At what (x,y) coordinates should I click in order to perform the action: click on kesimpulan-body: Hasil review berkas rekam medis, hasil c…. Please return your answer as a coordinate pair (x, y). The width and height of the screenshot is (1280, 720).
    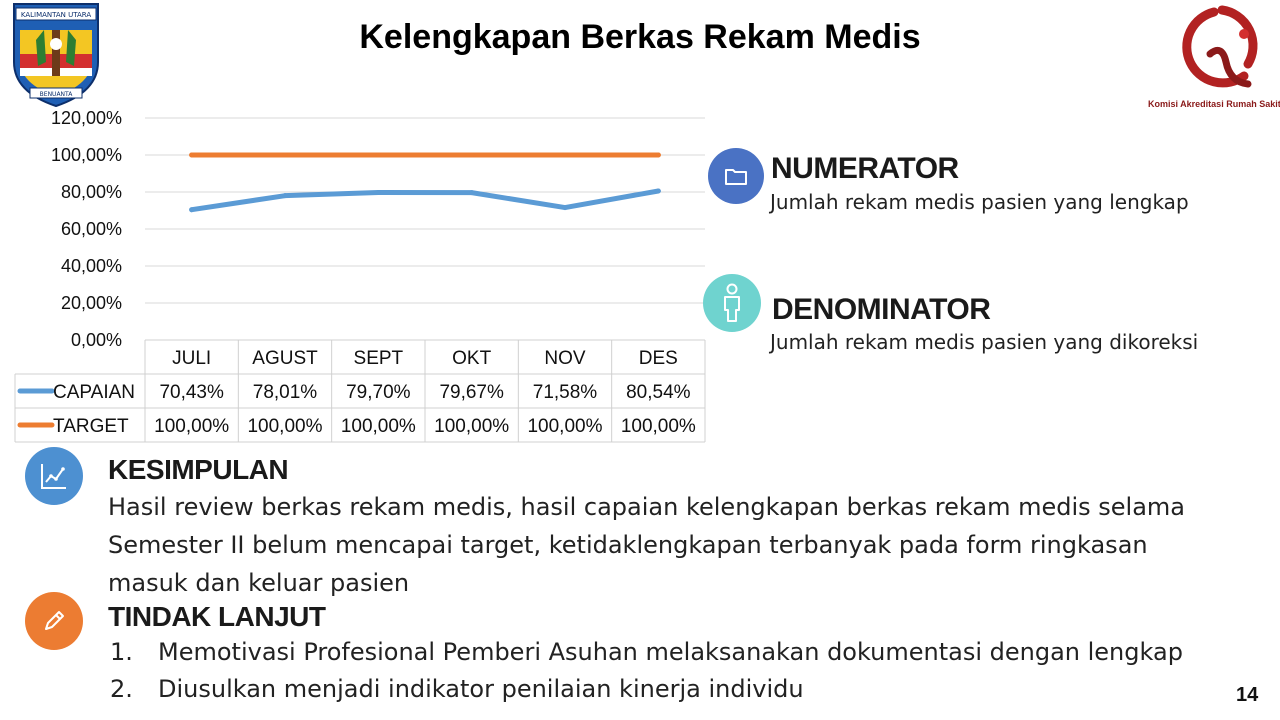
    Looking at the image, I should click on (688, 545).